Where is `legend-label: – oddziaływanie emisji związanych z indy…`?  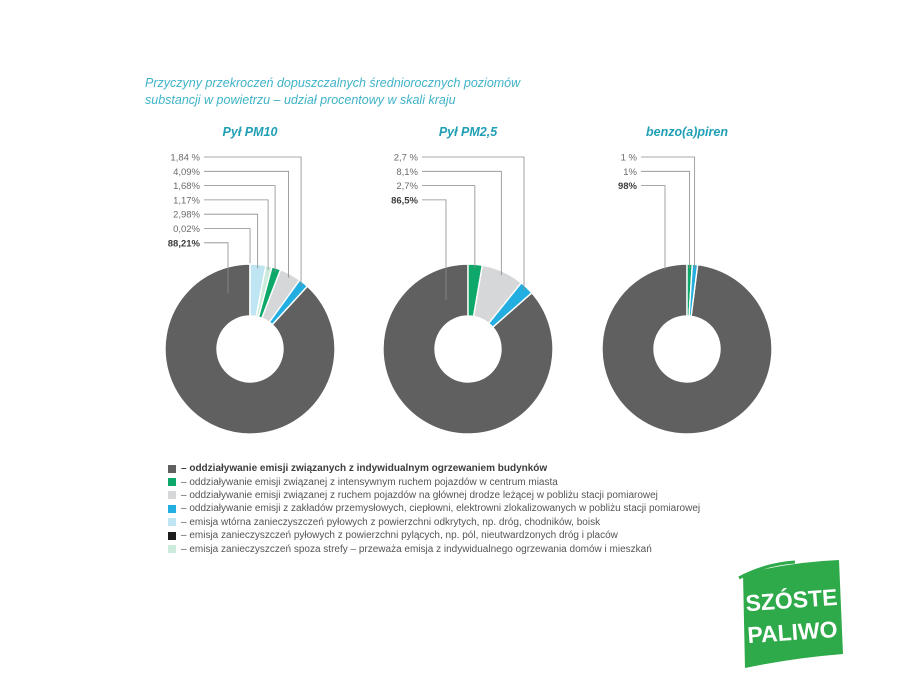 legend-label: – oddziaływanie emisji związanych z indy… is located at coordinates (364, 469).